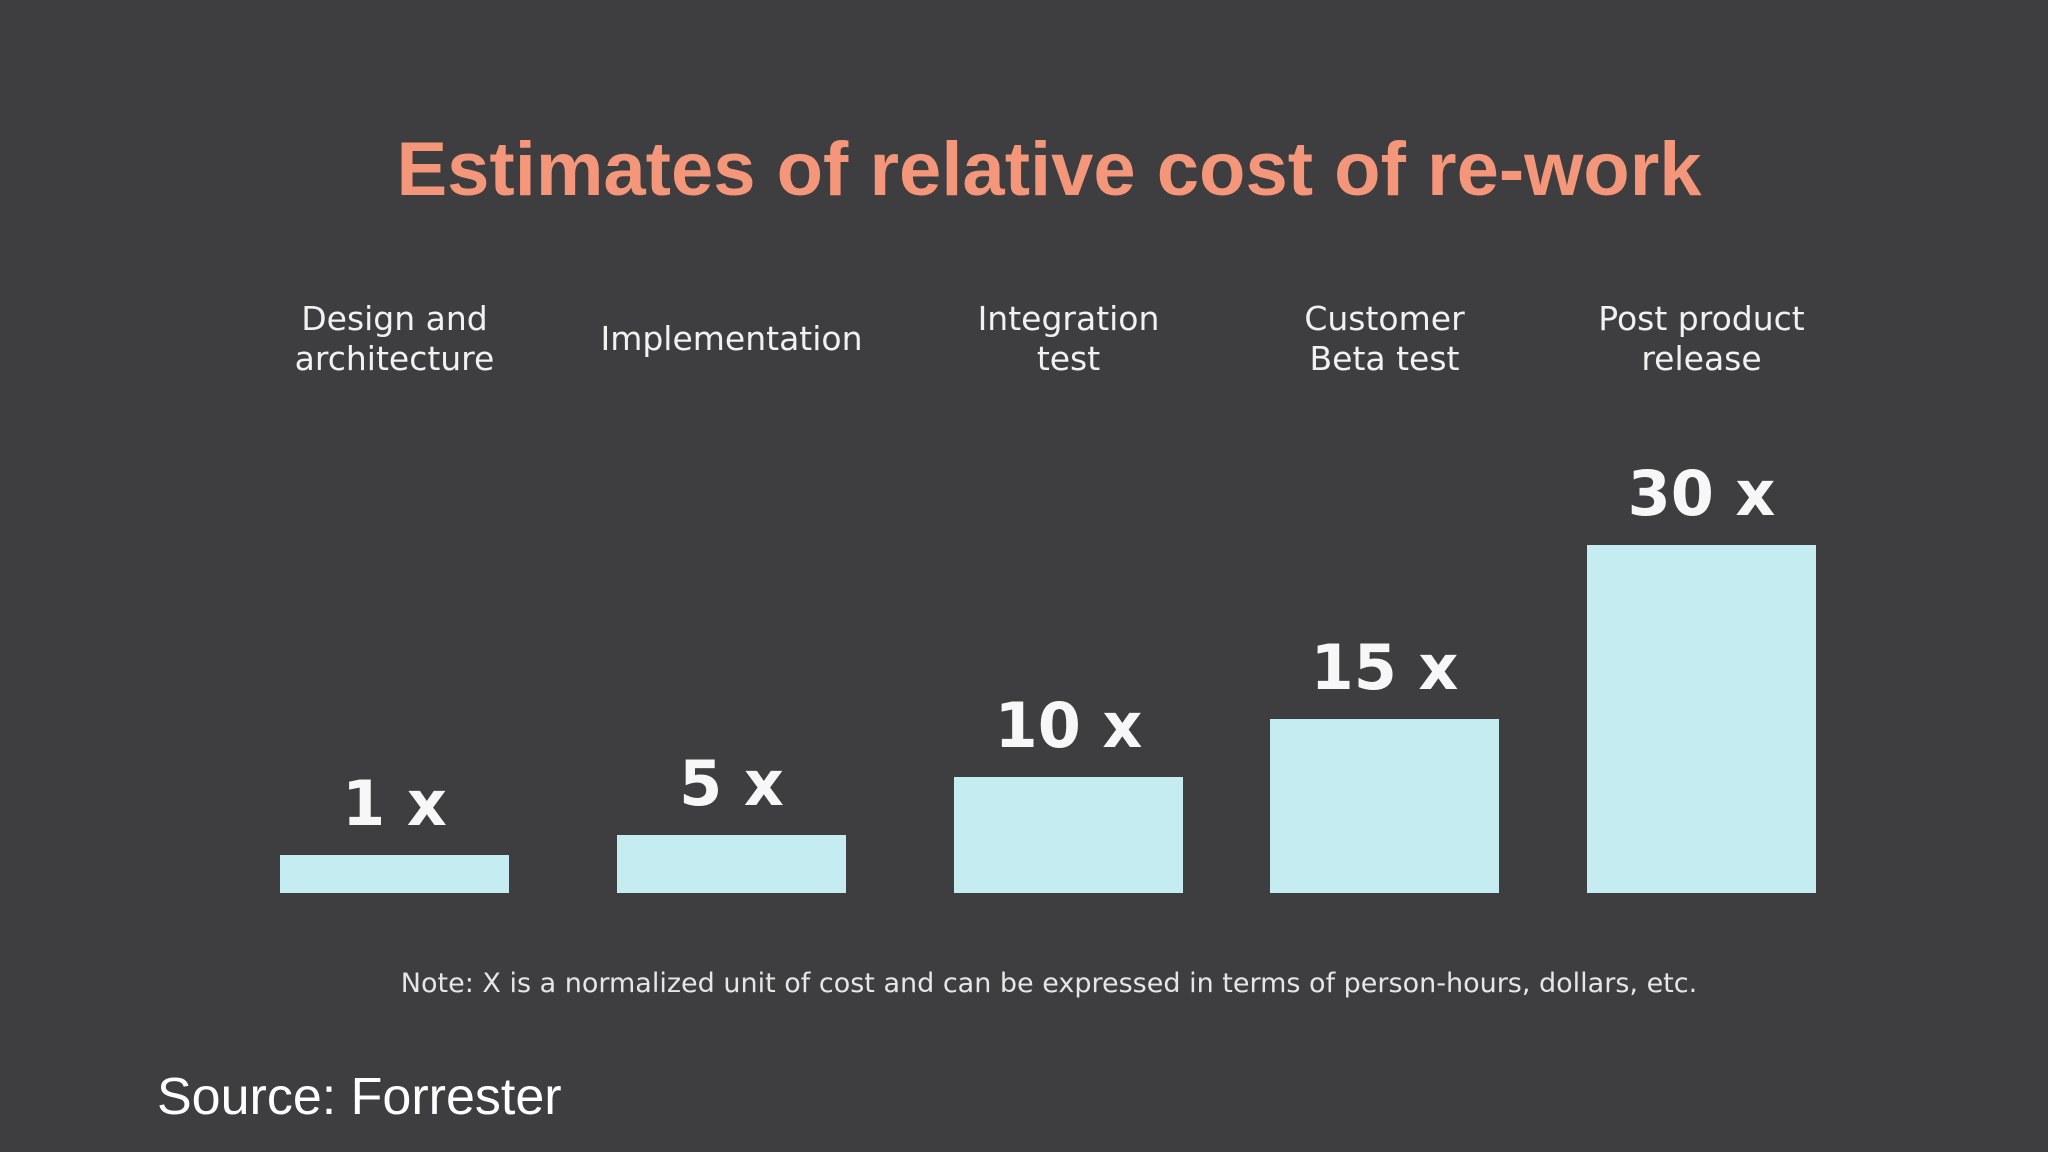  Describe the element at coordinates (1068, 358) in the screenshot. I see `category-label-line: test` at that location.